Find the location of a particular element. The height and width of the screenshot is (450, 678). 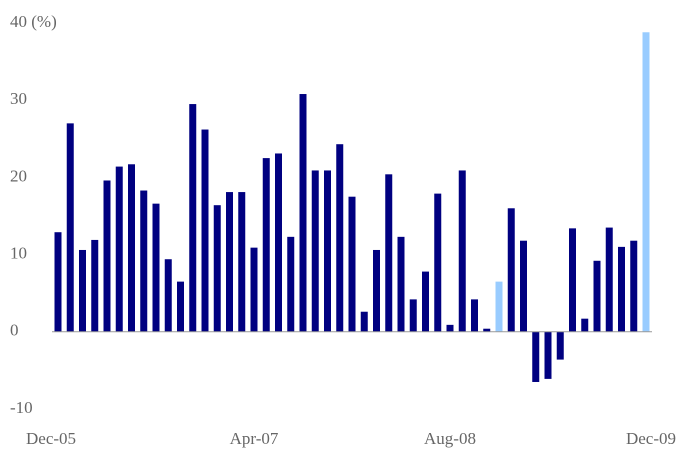

x-tick-label: Dec-05 is located at coordinates (51, 438).